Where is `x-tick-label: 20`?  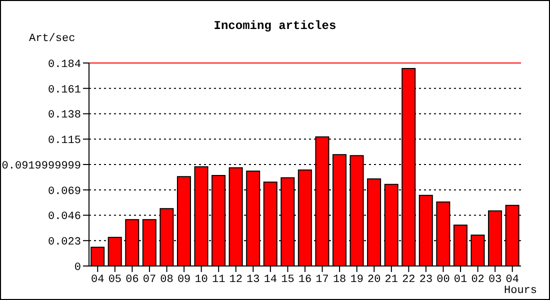
x-tick-label: 20 is located at coordinates (374, 280).